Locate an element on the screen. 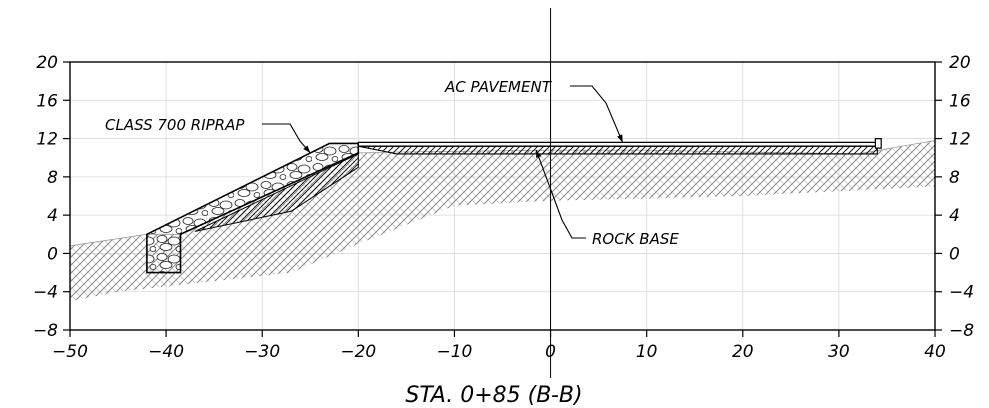  section-title: STA. 0+85 (B-B) is located at coordinates (493, 395).